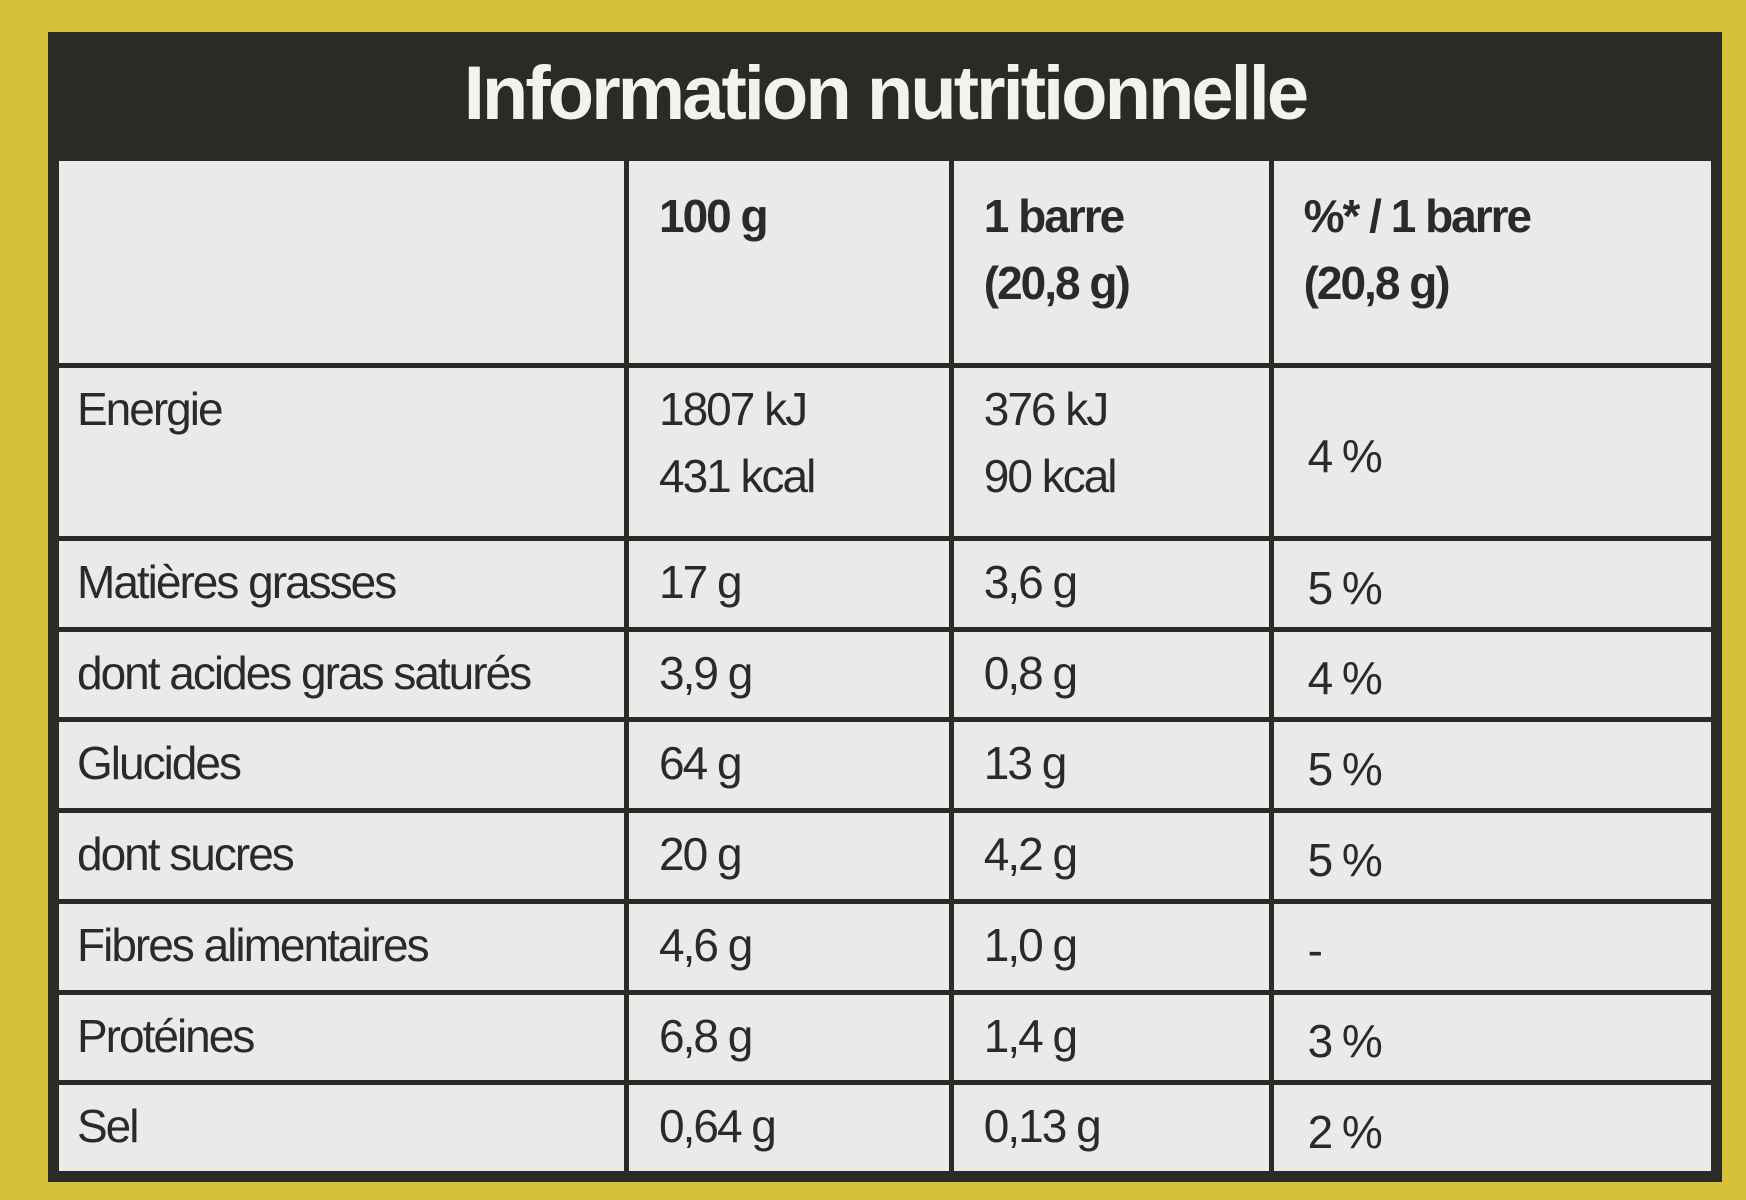 The width and height of the screenshot is (1746, 1200). What do you see at coordinates (718, 1126) in the screenshot?
I see `cell-text: 0,64 g` at bounding box center [718, 1126].